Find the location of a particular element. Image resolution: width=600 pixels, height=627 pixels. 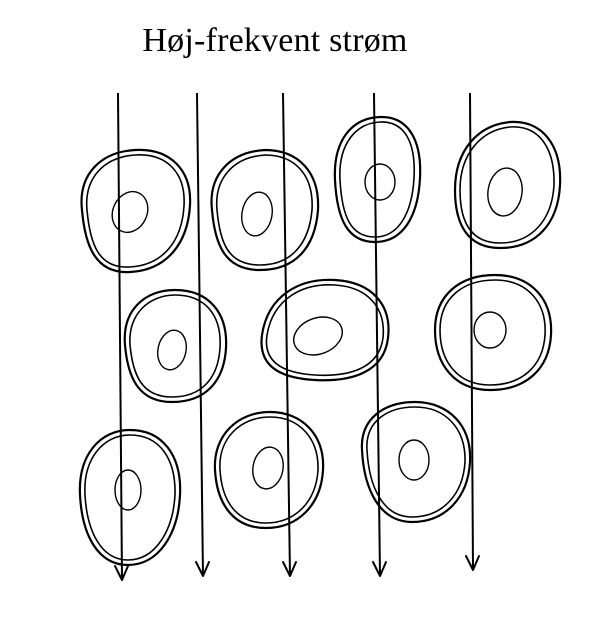

diagram-title: Høj-frekvent strøm is located at coordinates (275, 40).